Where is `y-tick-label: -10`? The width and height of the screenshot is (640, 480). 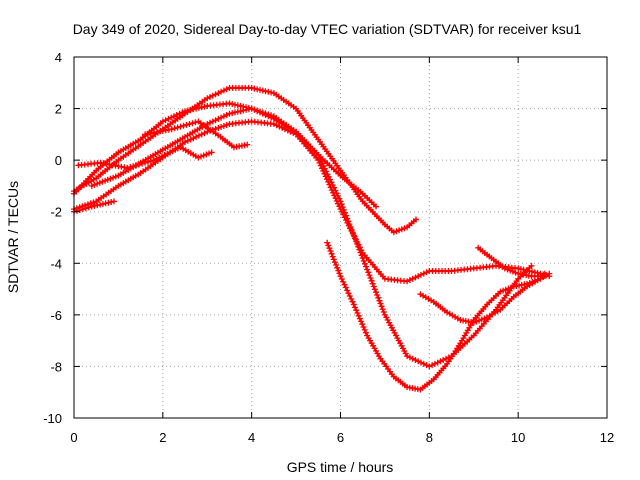 y-tick-label: -10 is located at coordinates (52, 418).